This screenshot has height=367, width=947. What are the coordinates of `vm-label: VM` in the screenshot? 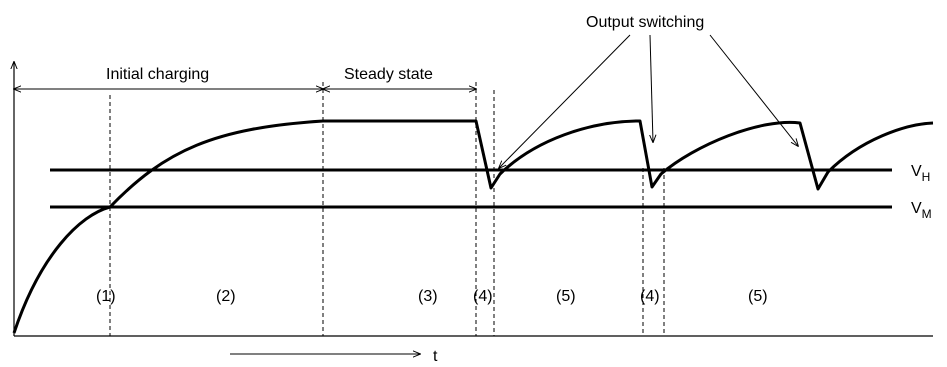 It's located at (921, 210).